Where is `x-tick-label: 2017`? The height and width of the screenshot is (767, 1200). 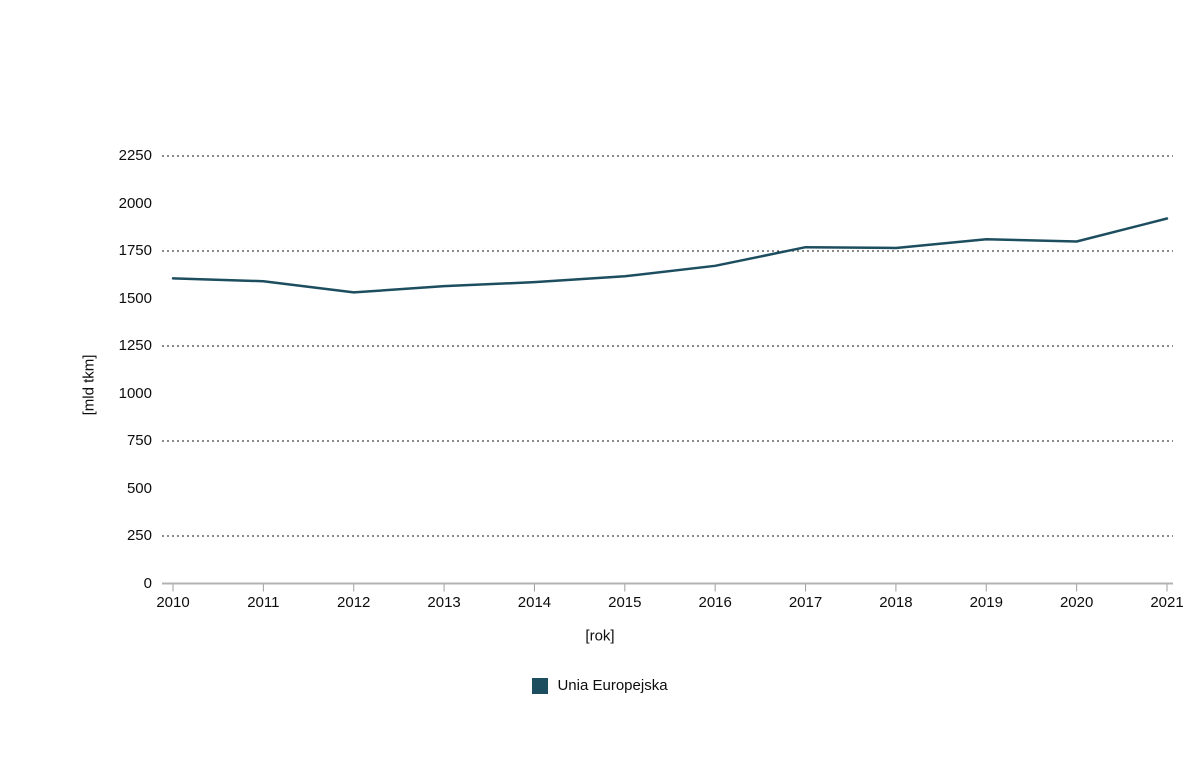
x-tick-label: 2017 is located at coordinates (805, 602).